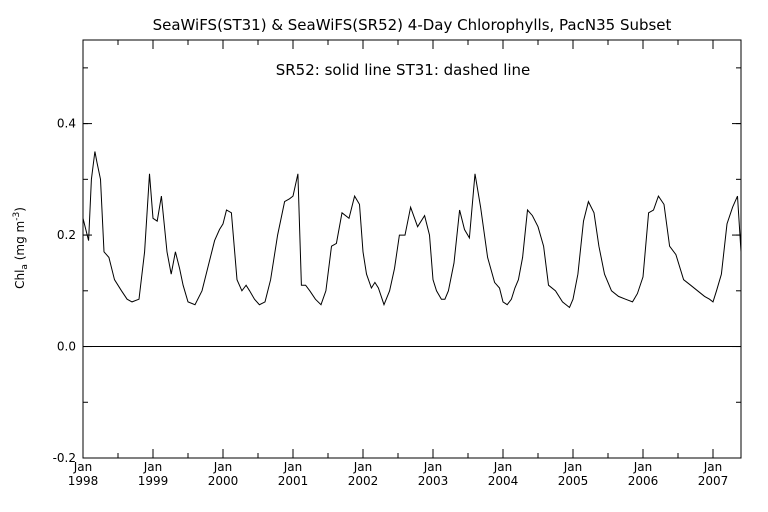 The height and width of the screenshot is (512, 768). I want to click on y-axis-label-unit: (mg m, so click(20, 242).